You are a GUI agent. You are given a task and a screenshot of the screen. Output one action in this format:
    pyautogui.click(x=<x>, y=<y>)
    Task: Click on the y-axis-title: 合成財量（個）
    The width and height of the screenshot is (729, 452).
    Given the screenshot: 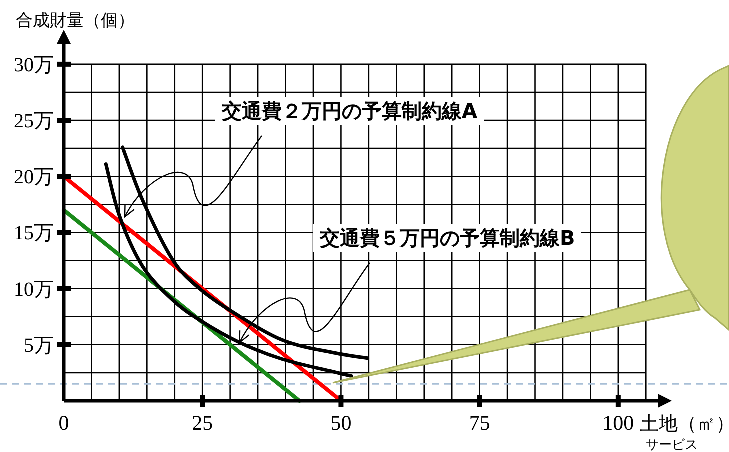 What is the action you would take?
    pyautogui.click(x=75, y=21)
    